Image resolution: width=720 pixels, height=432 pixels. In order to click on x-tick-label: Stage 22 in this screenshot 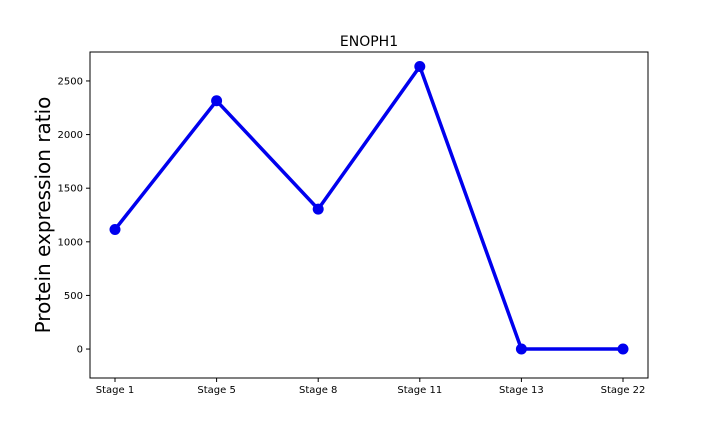, I will do `click(623, 390)`.